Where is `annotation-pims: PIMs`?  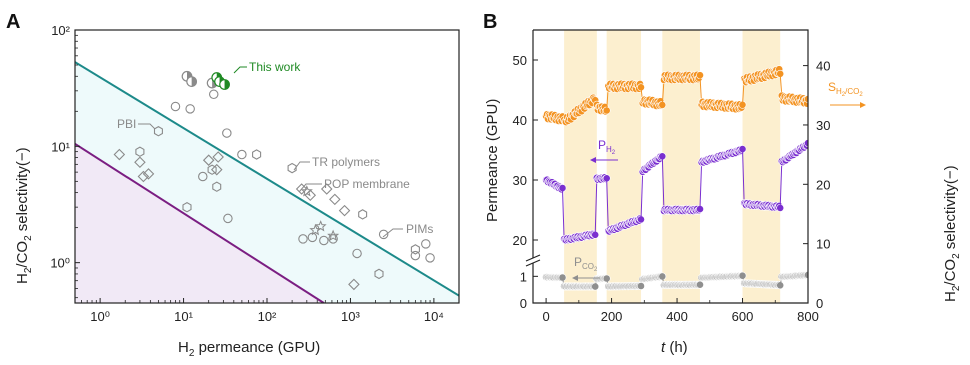
annotation-pims: PIMs is located at coordinates (408, 229).